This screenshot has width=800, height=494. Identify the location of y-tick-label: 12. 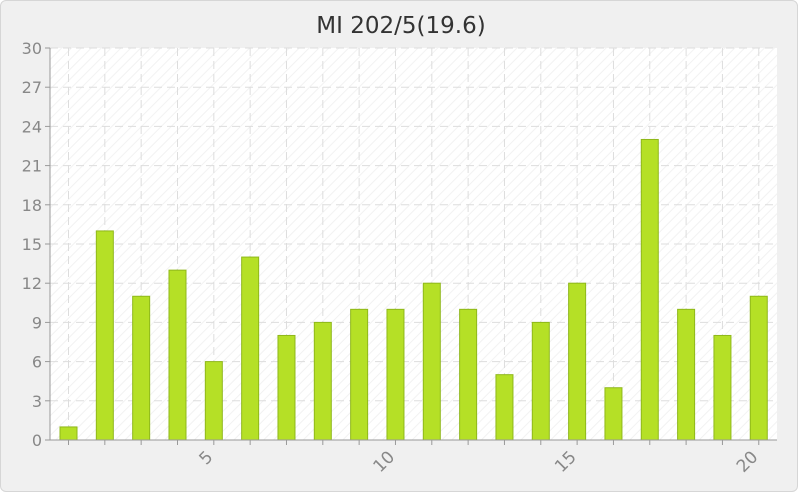
(32, 283).